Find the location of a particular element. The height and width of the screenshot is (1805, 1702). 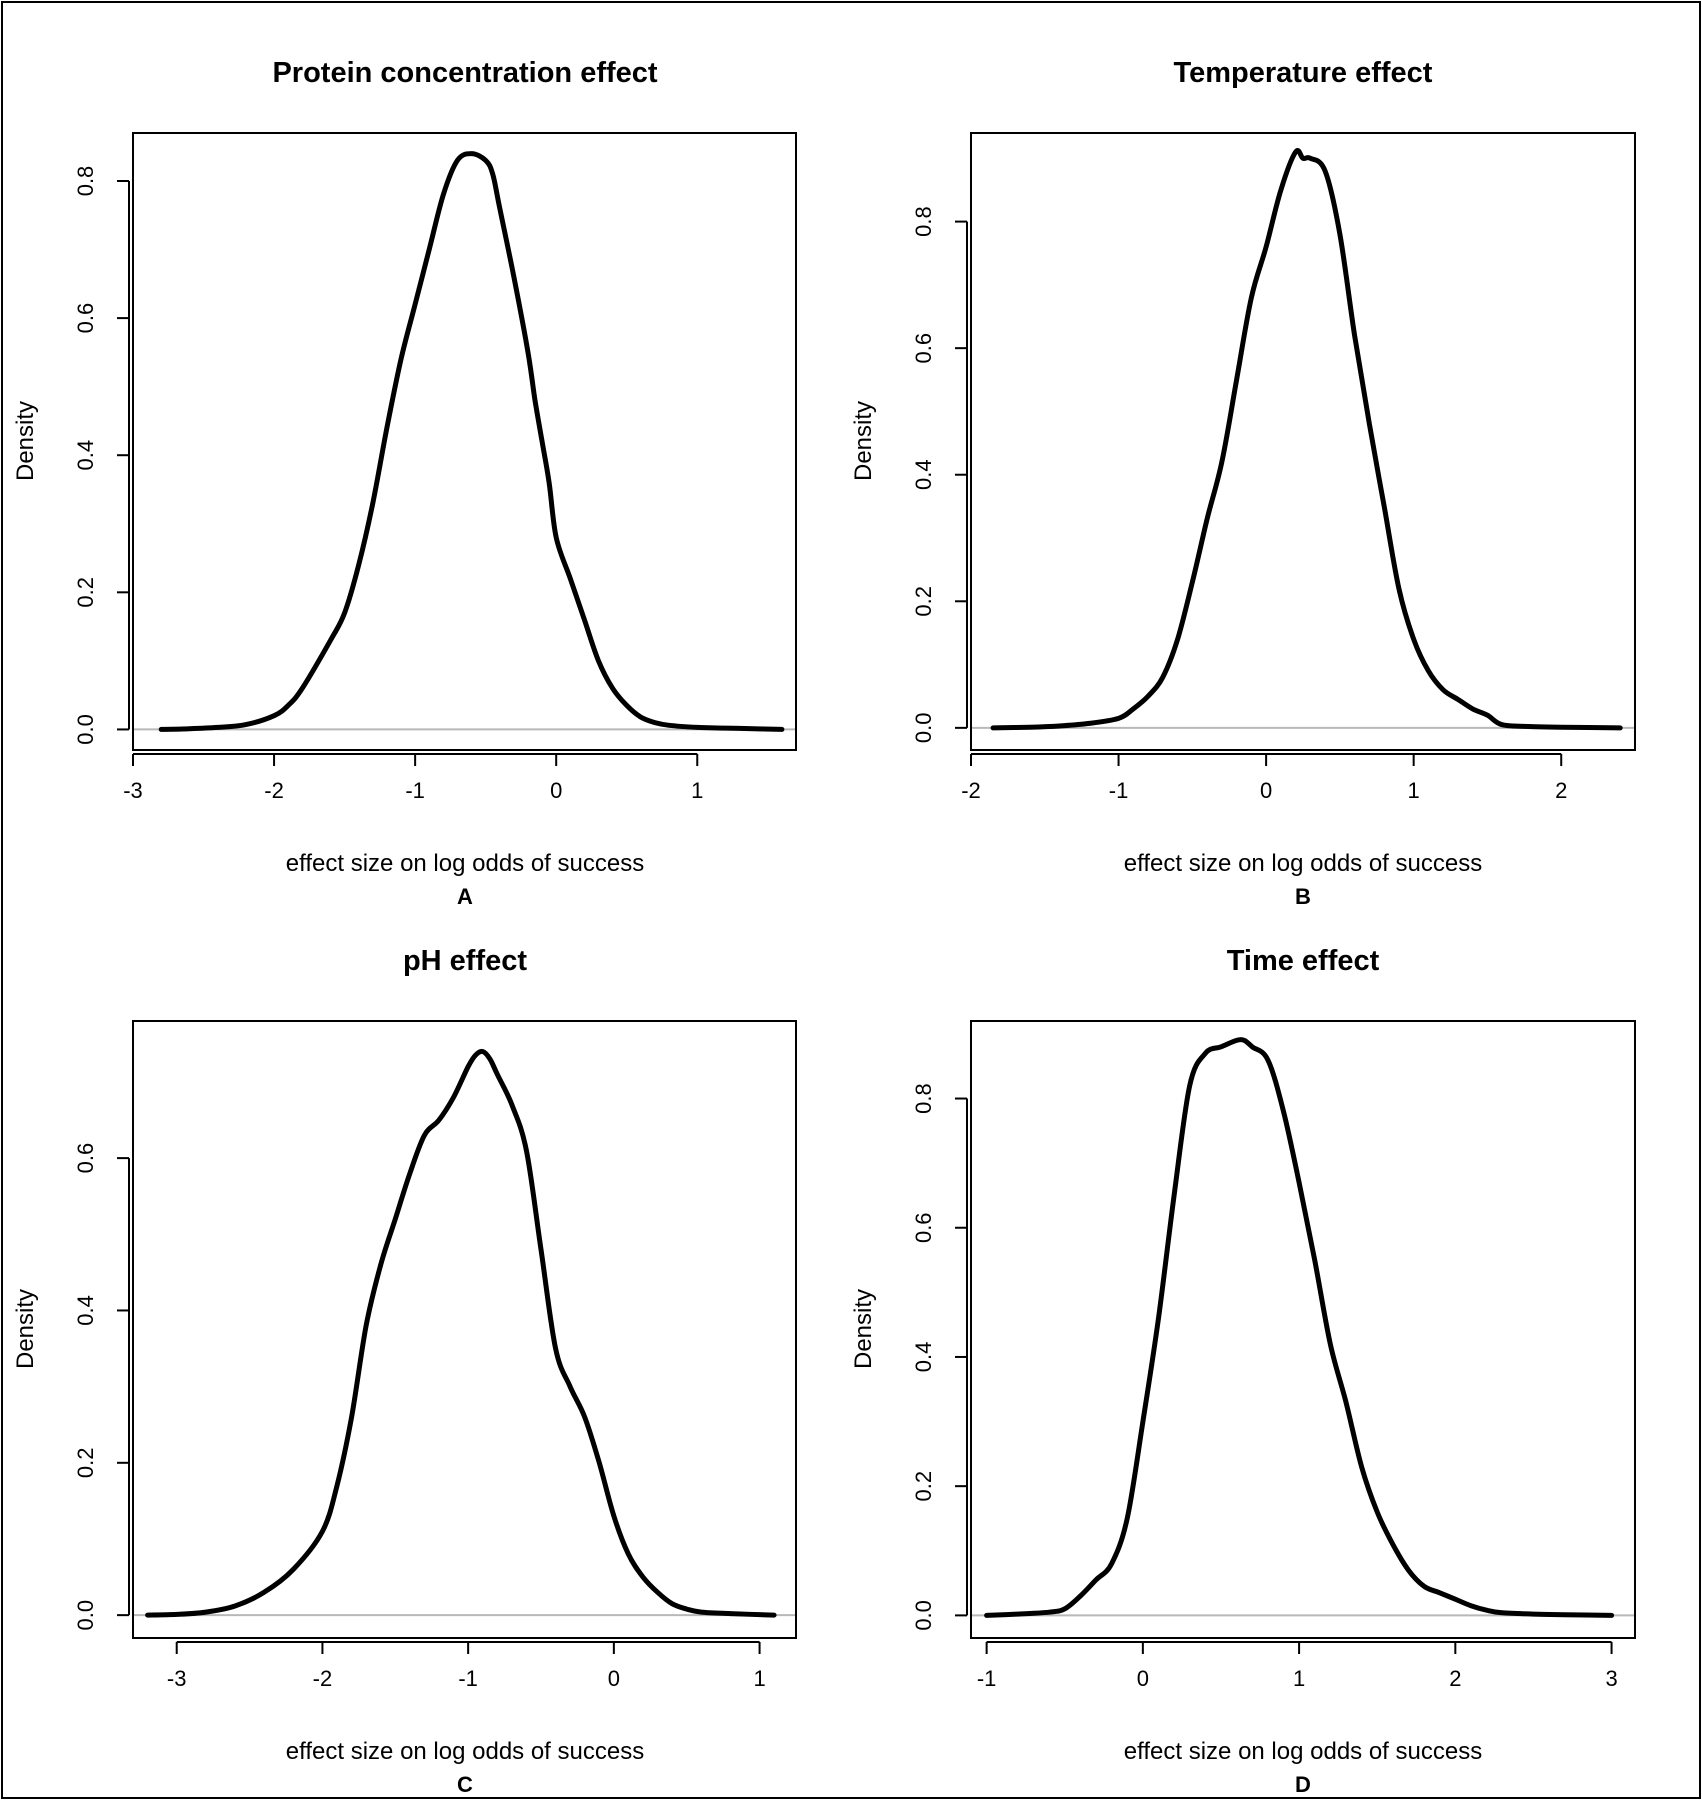

panel-c-x-tick-label: 1 is located at coordinates (759, 1678).